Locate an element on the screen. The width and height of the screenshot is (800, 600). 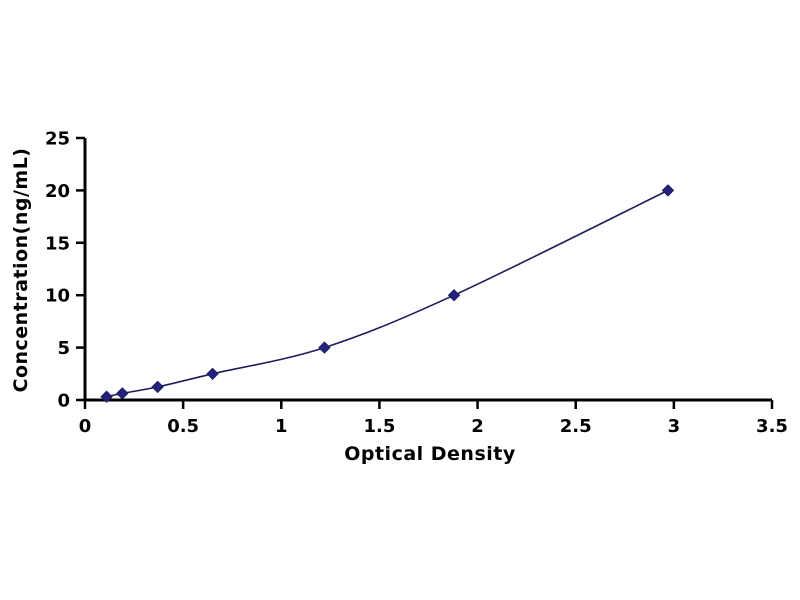
x-tick-label: 0.5 is located at coordinates (183, 426).